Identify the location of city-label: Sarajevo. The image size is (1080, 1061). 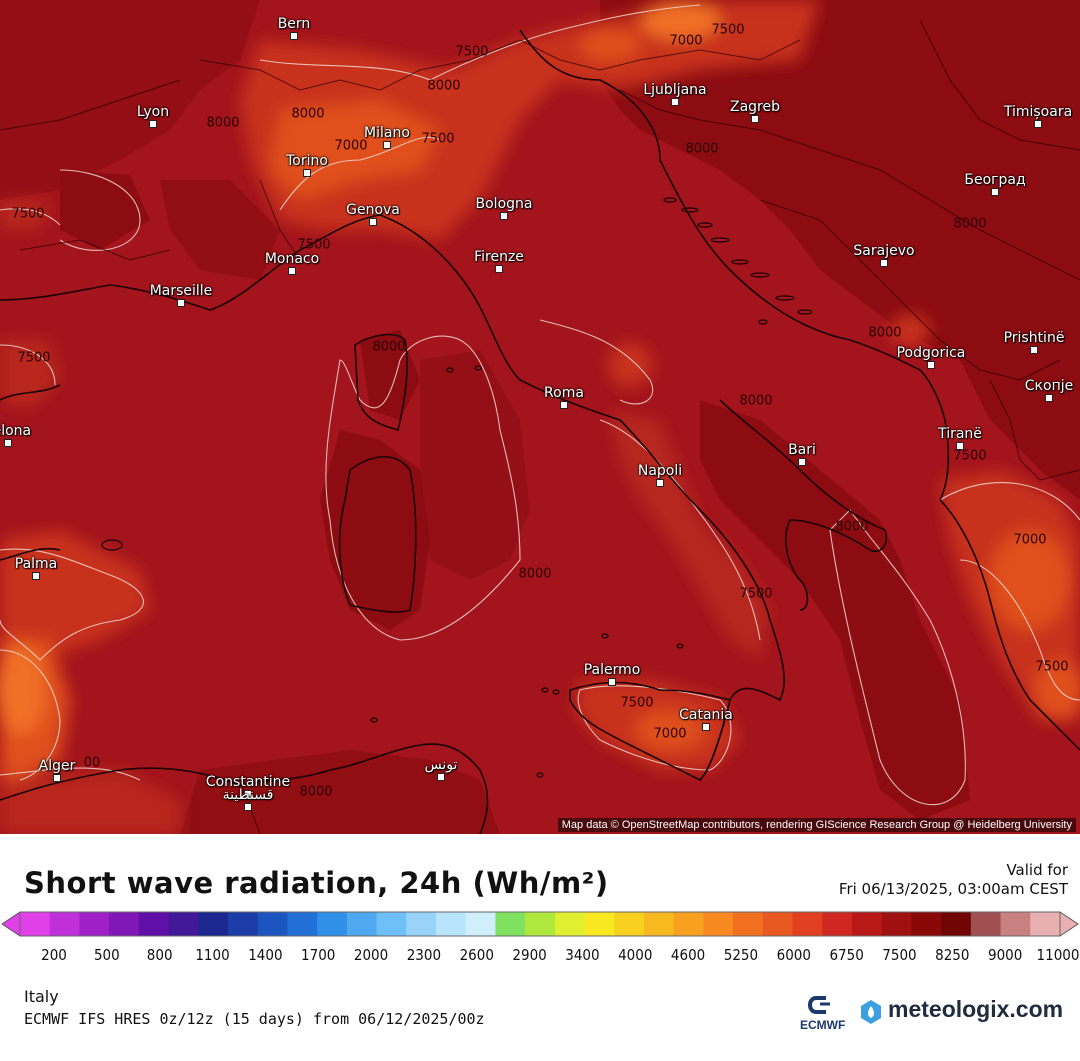
(884, 251).